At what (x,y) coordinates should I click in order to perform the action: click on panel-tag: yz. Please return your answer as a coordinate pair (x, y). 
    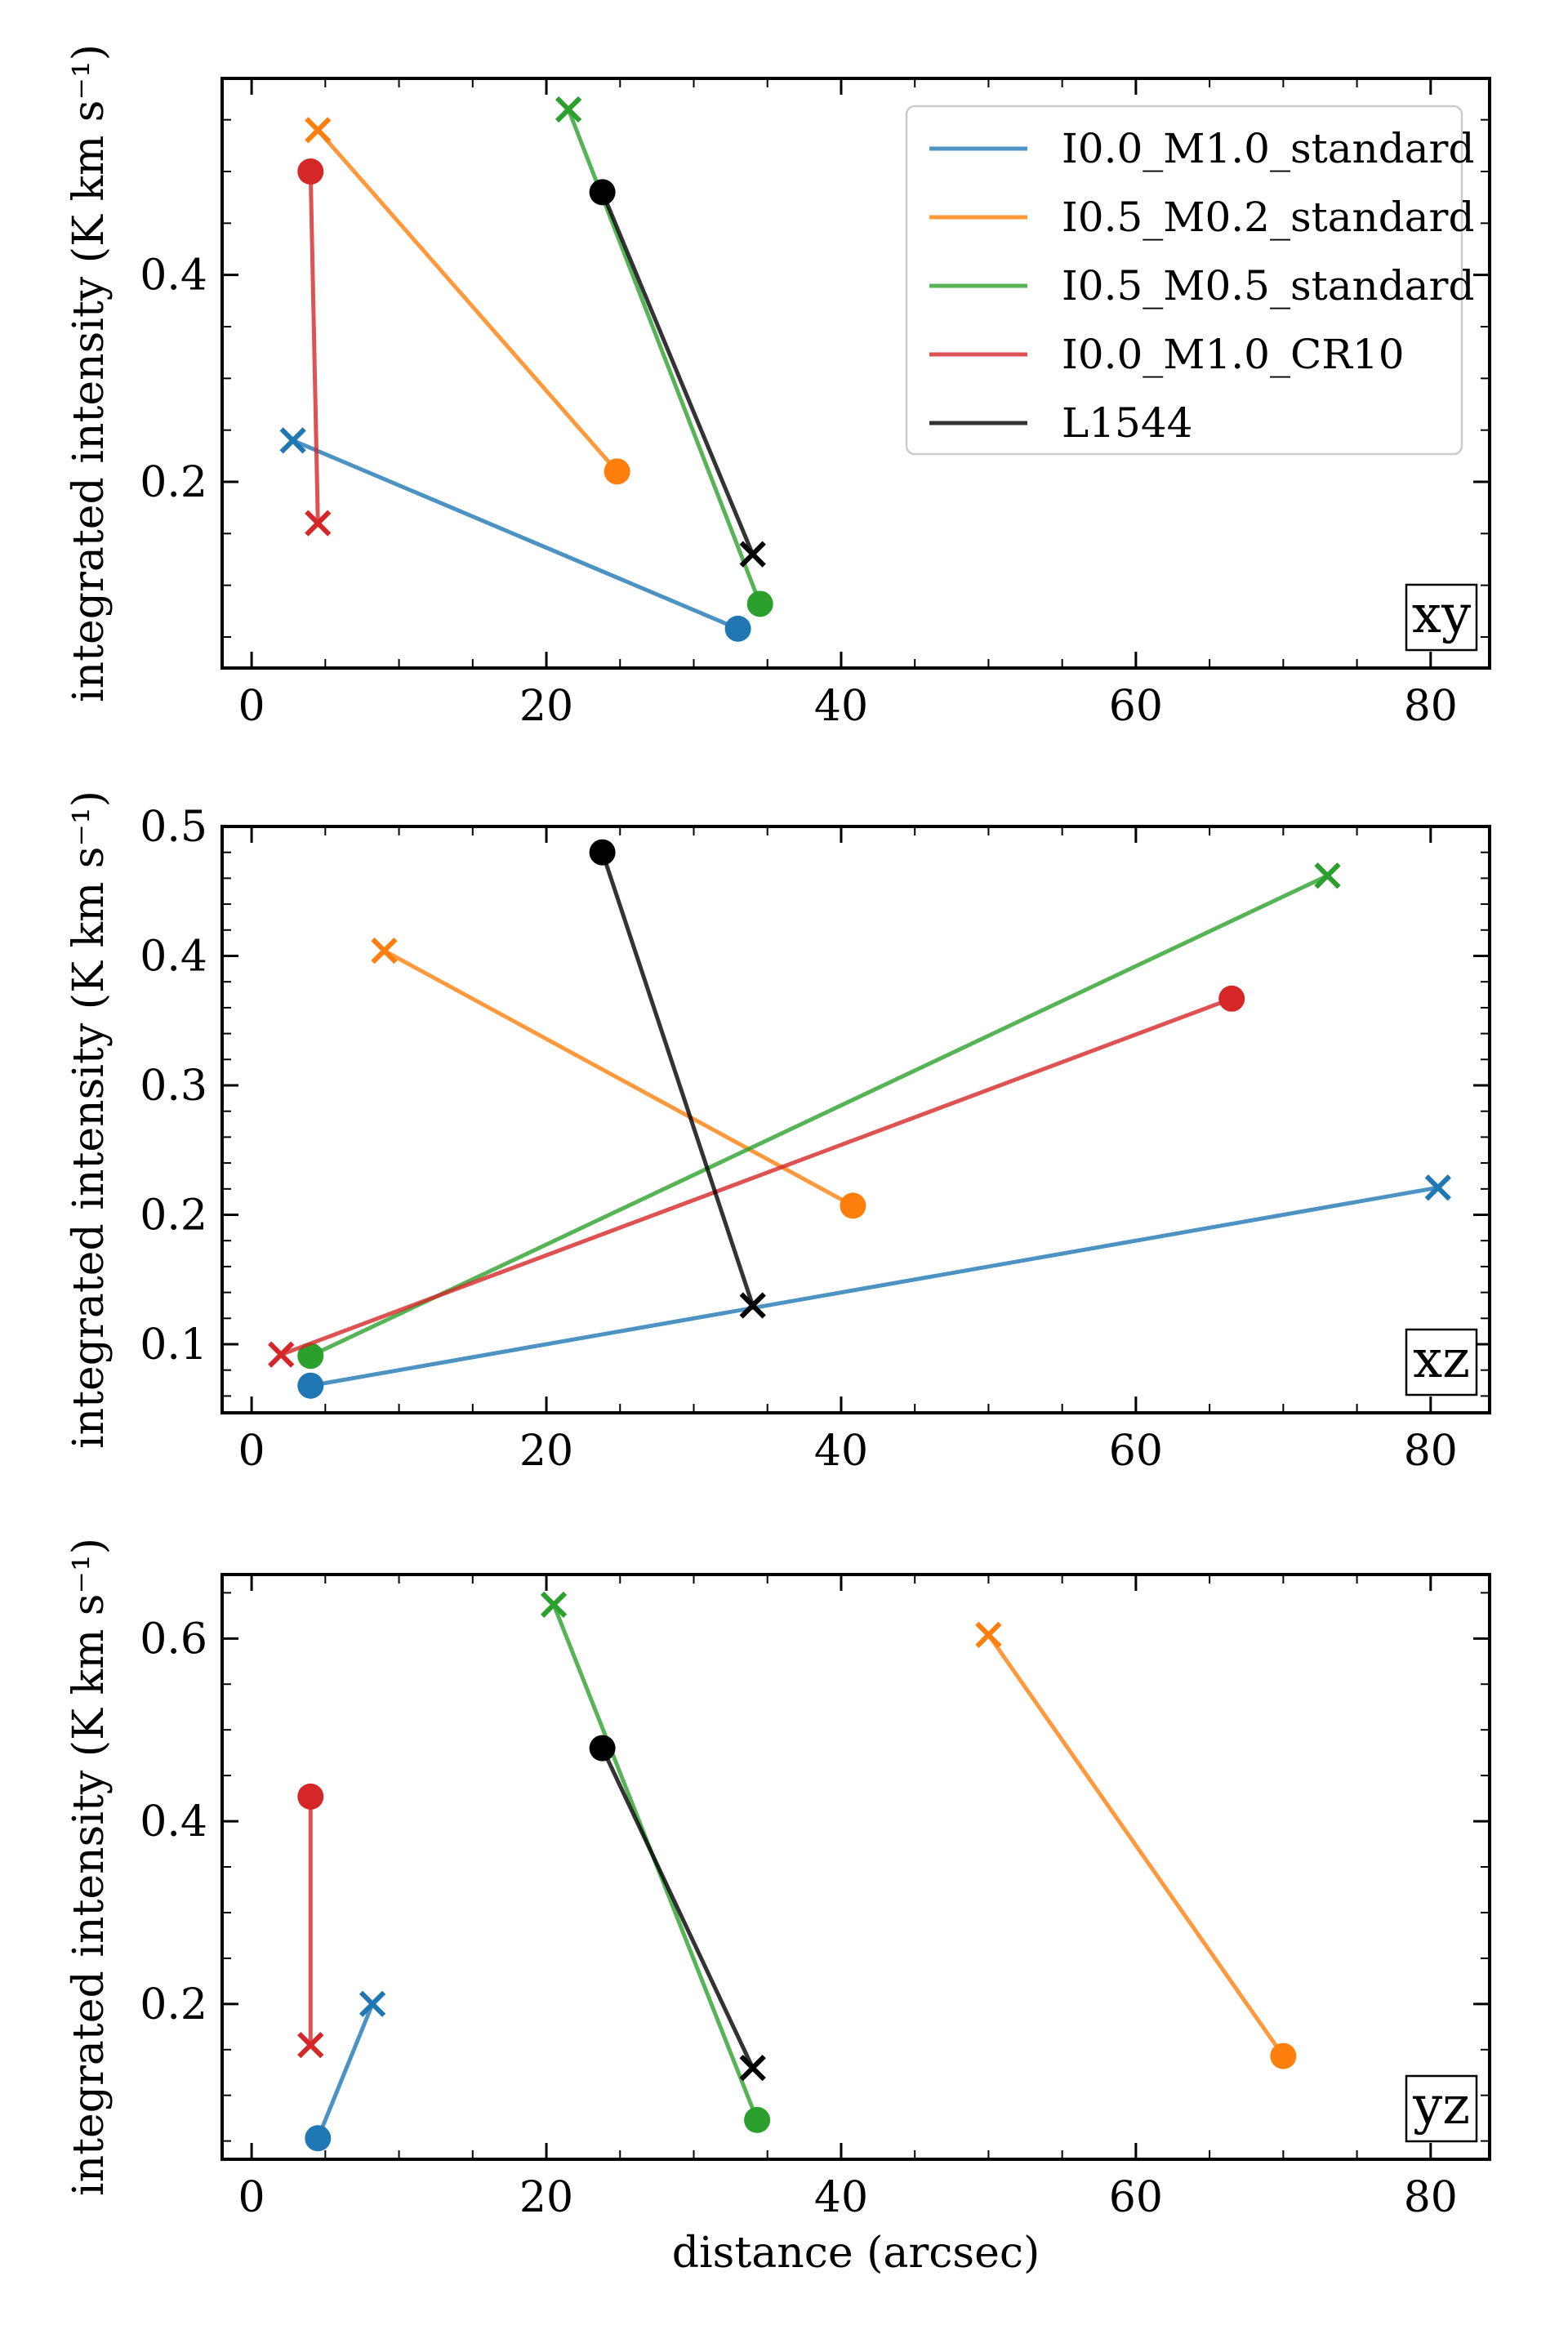
    Looking at the image, I should click on (1441, 2106).